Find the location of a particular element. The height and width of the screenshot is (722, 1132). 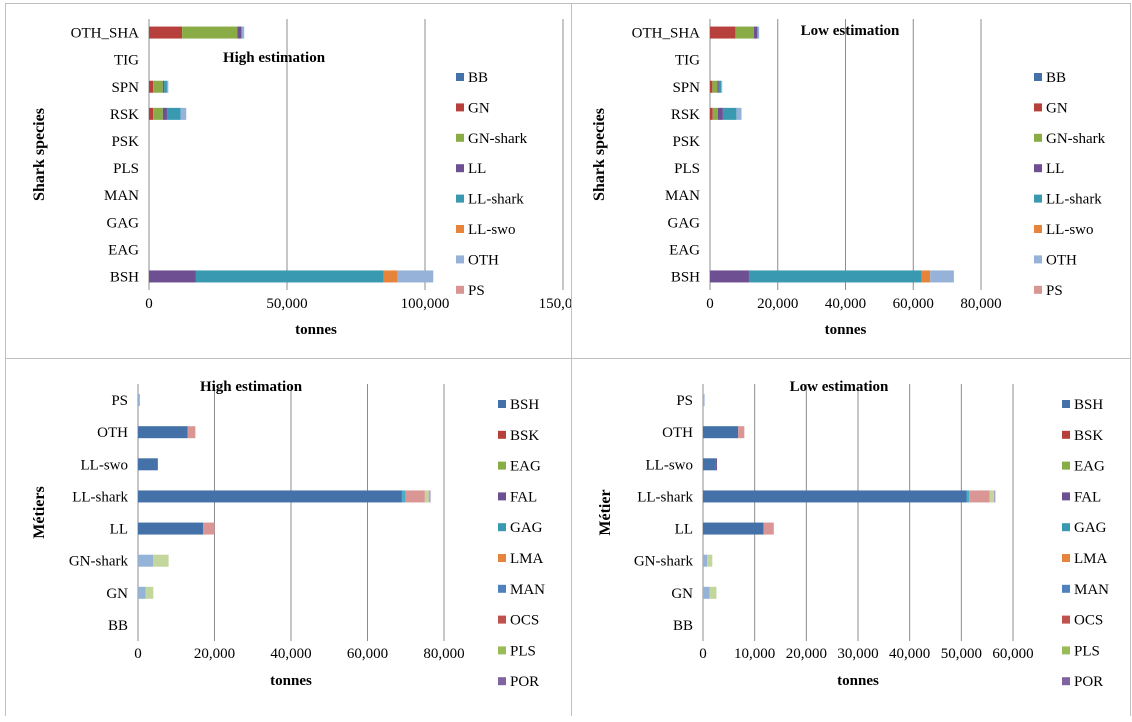

x-tick-label: 150,000 is located at coordinates (555, 304).